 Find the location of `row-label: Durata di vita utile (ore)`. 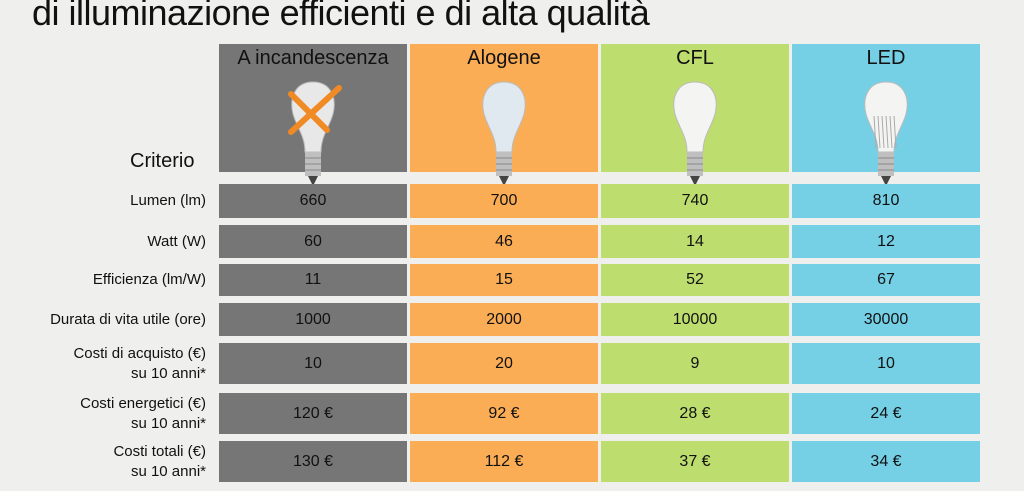

row-label: Durata di vita utile (ore) is located at coordinates (128, 320).